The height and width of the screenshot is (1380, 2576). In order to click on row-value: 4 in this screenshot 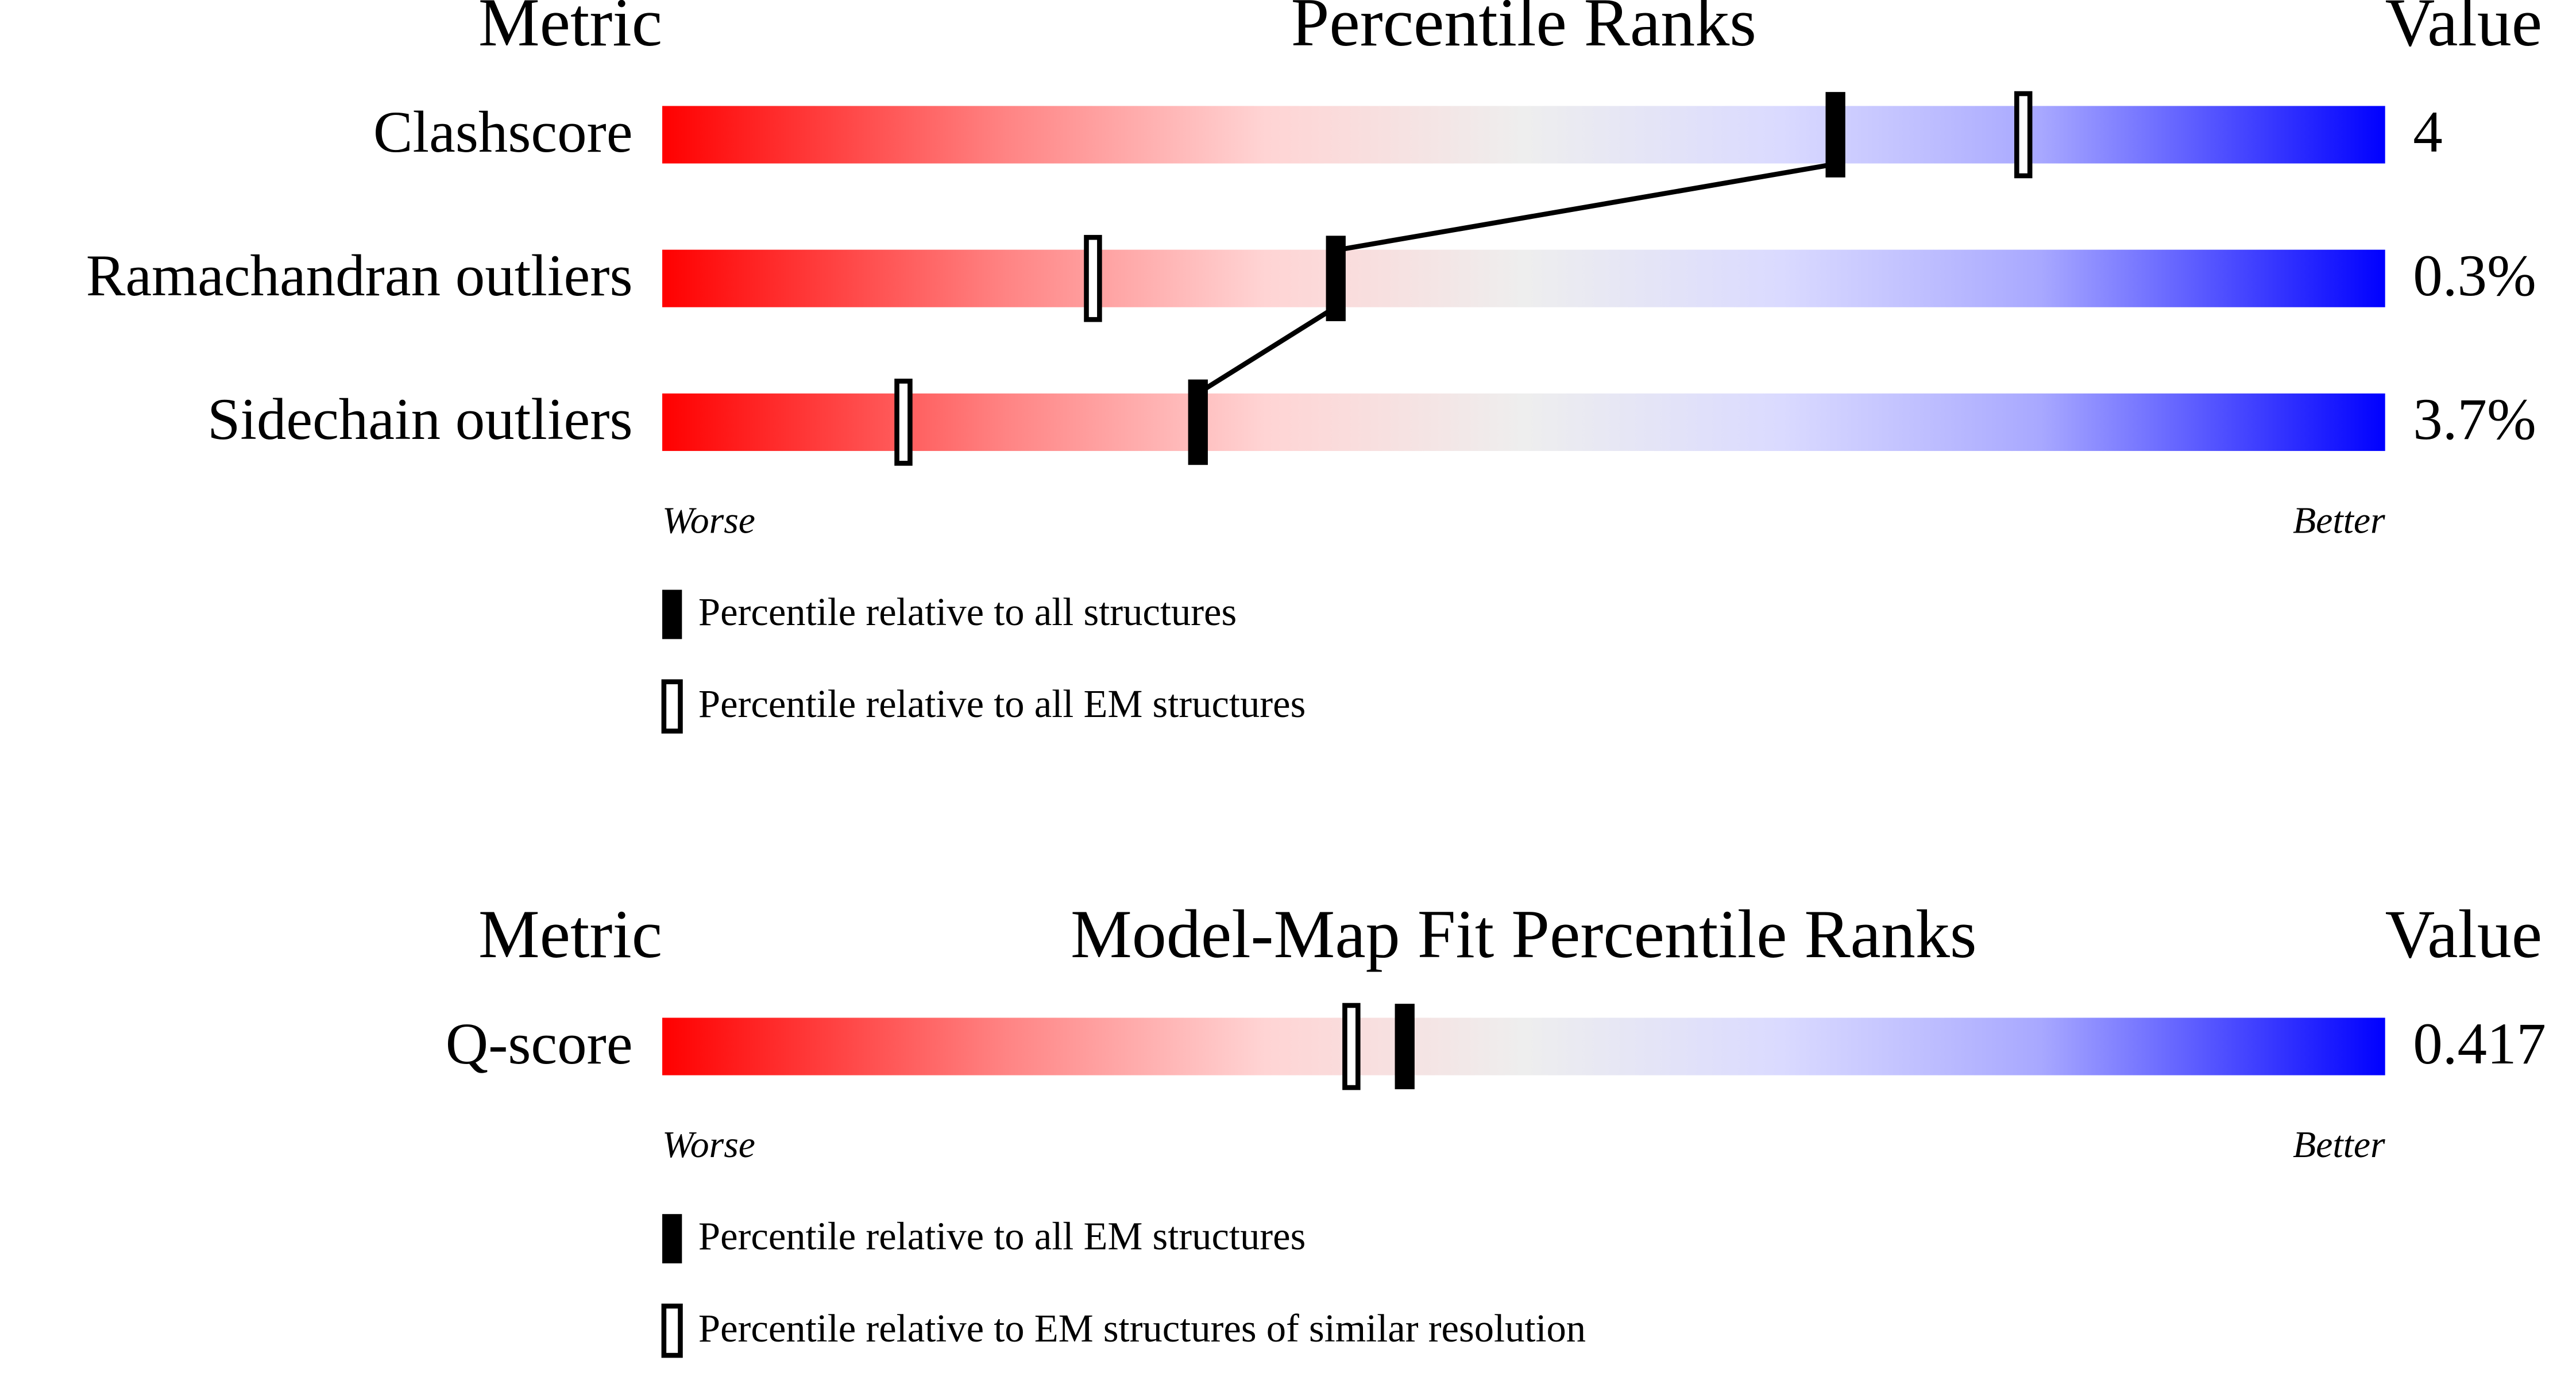, I will do `click(2427, 132)`.